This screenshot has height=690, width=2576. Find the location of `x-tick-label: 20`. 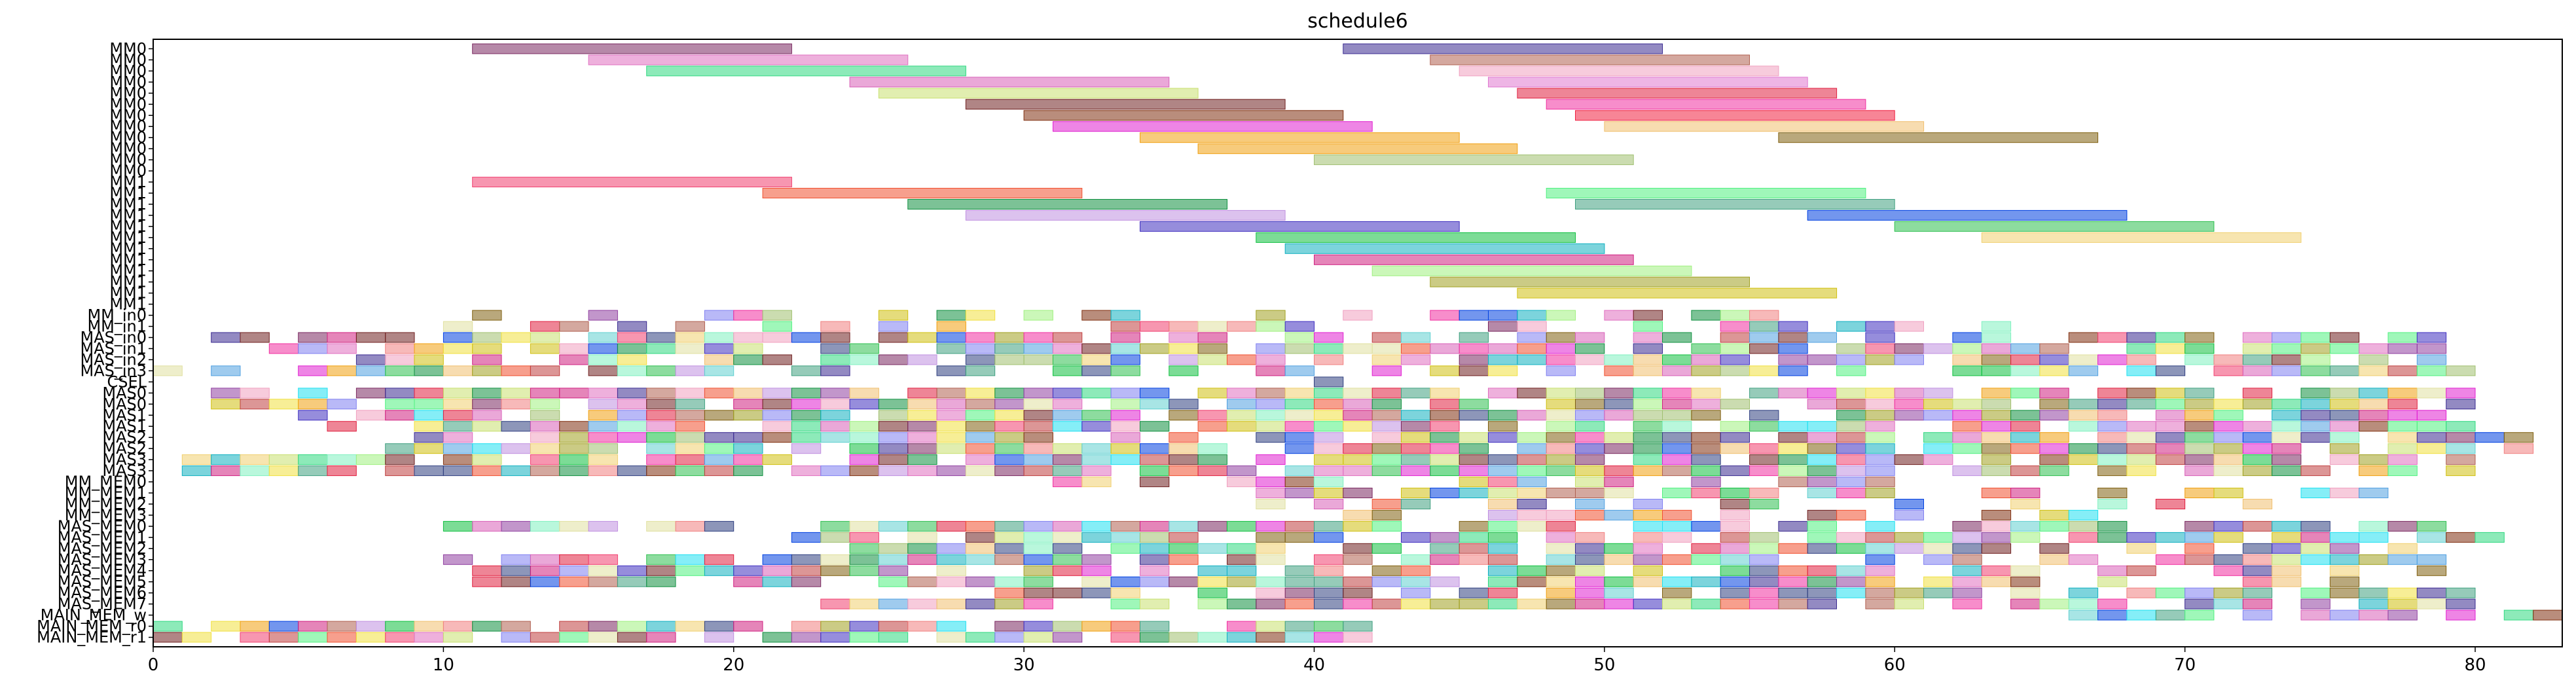

x-tick-label: 20 is located at coordinates (733, 665).